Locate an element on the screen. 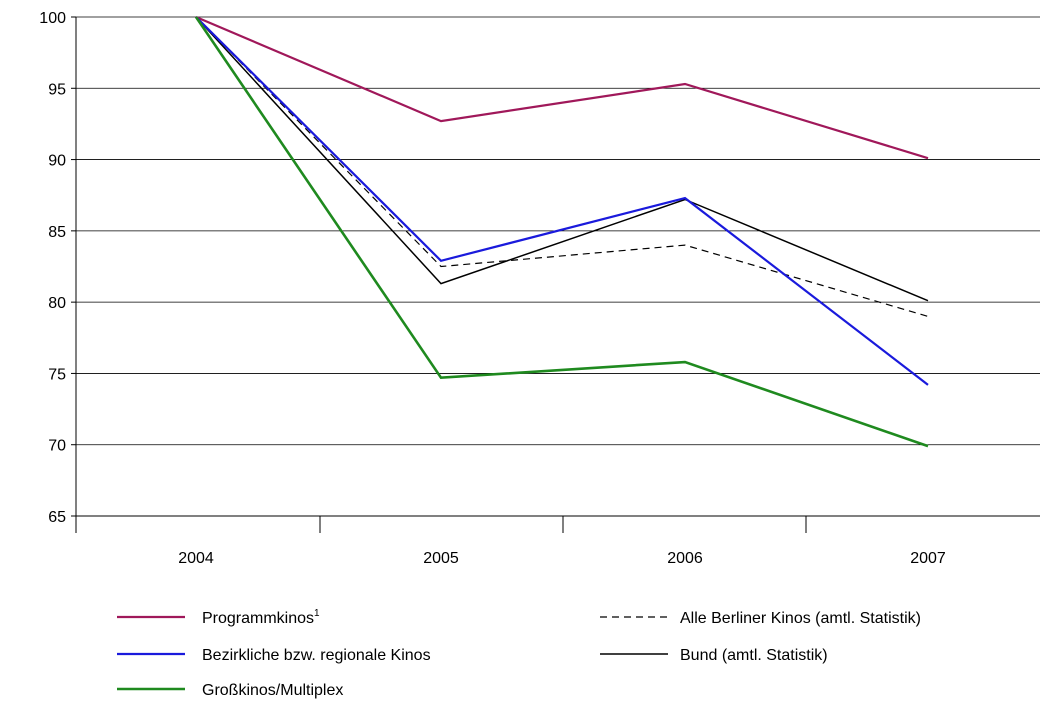  legend-label-text: Alle Berliner Kinos (amtl. Statistik) is located at coordinates (800, 618).